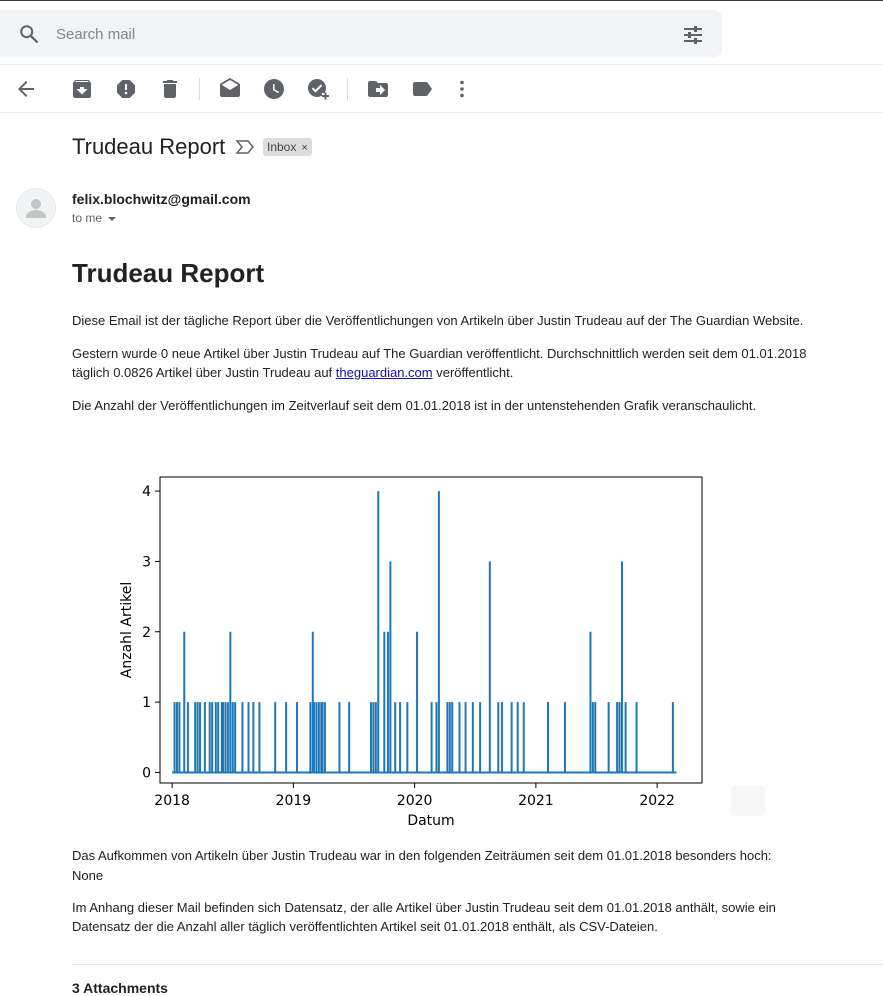  I want to click on back-arrow-icon, so click(26, 89).